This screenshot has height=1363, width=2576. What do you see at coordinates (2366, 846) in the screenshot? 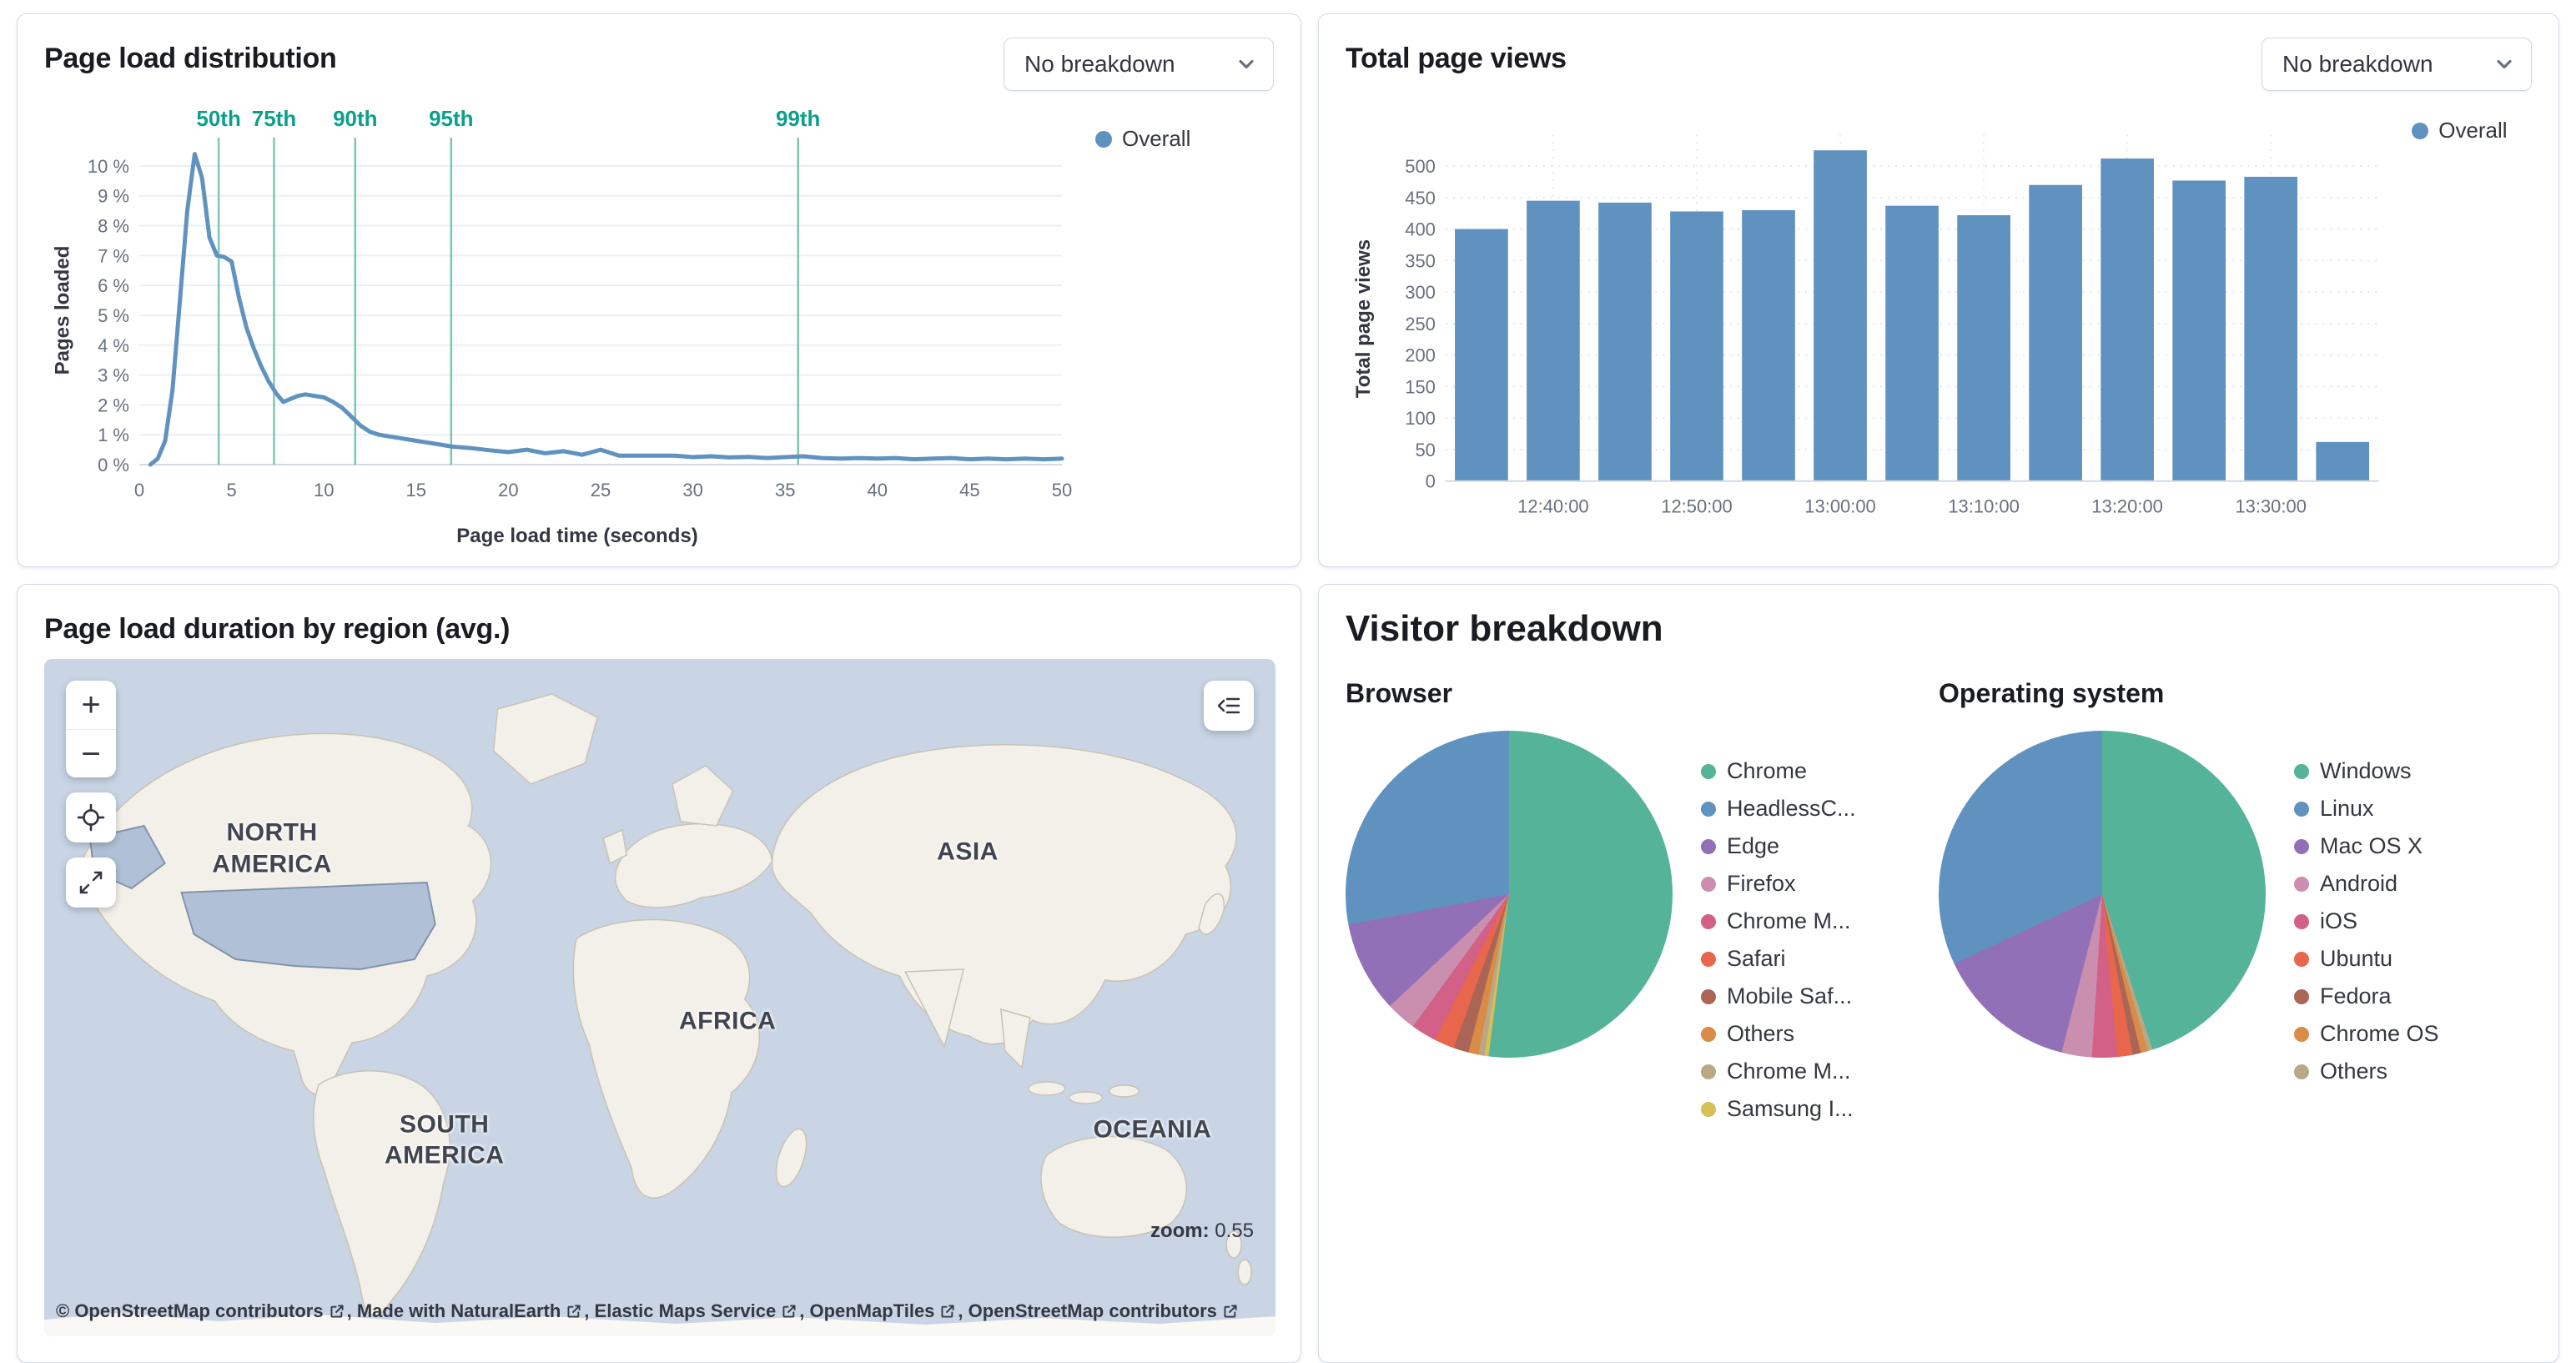
I see `legend-item: Mac OS X` at bounding box center [2366, 846].